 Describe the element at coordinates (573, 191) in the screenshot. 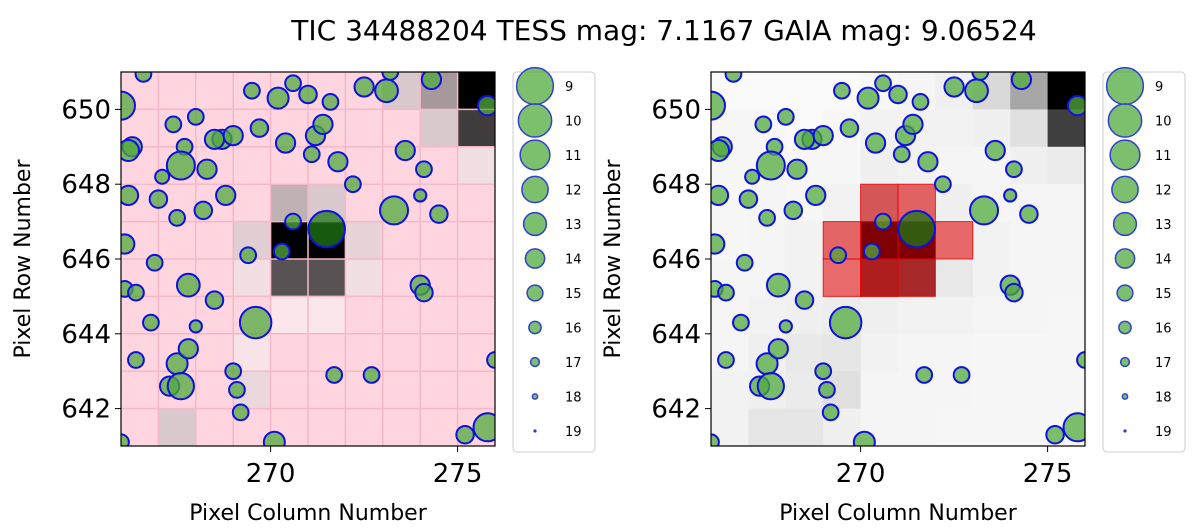

I see `legend-label: 12` at that location.